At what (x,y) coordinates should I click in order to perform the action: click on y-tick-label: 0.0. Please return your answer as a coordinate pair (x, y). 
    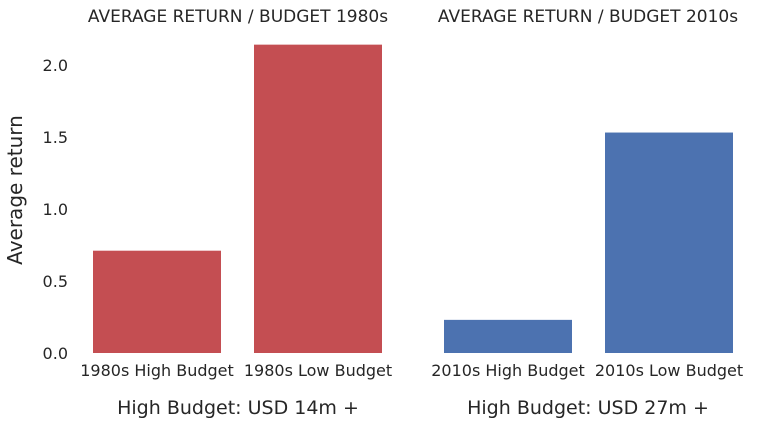
    Looking at the image, I should click on (55, 353).